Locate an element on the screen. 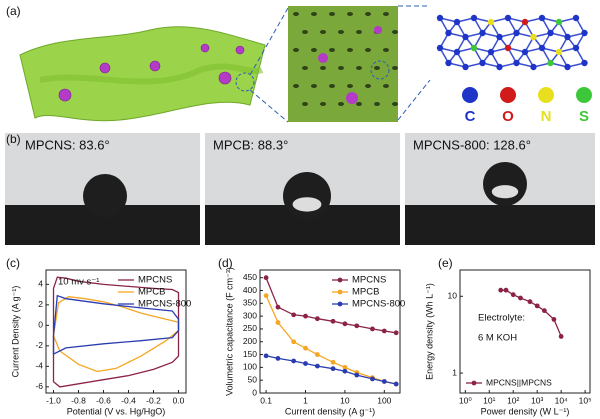 The width and height of the screenshot is (600, 419). y-tick-label: 50 is located at coordinates (253, 379).